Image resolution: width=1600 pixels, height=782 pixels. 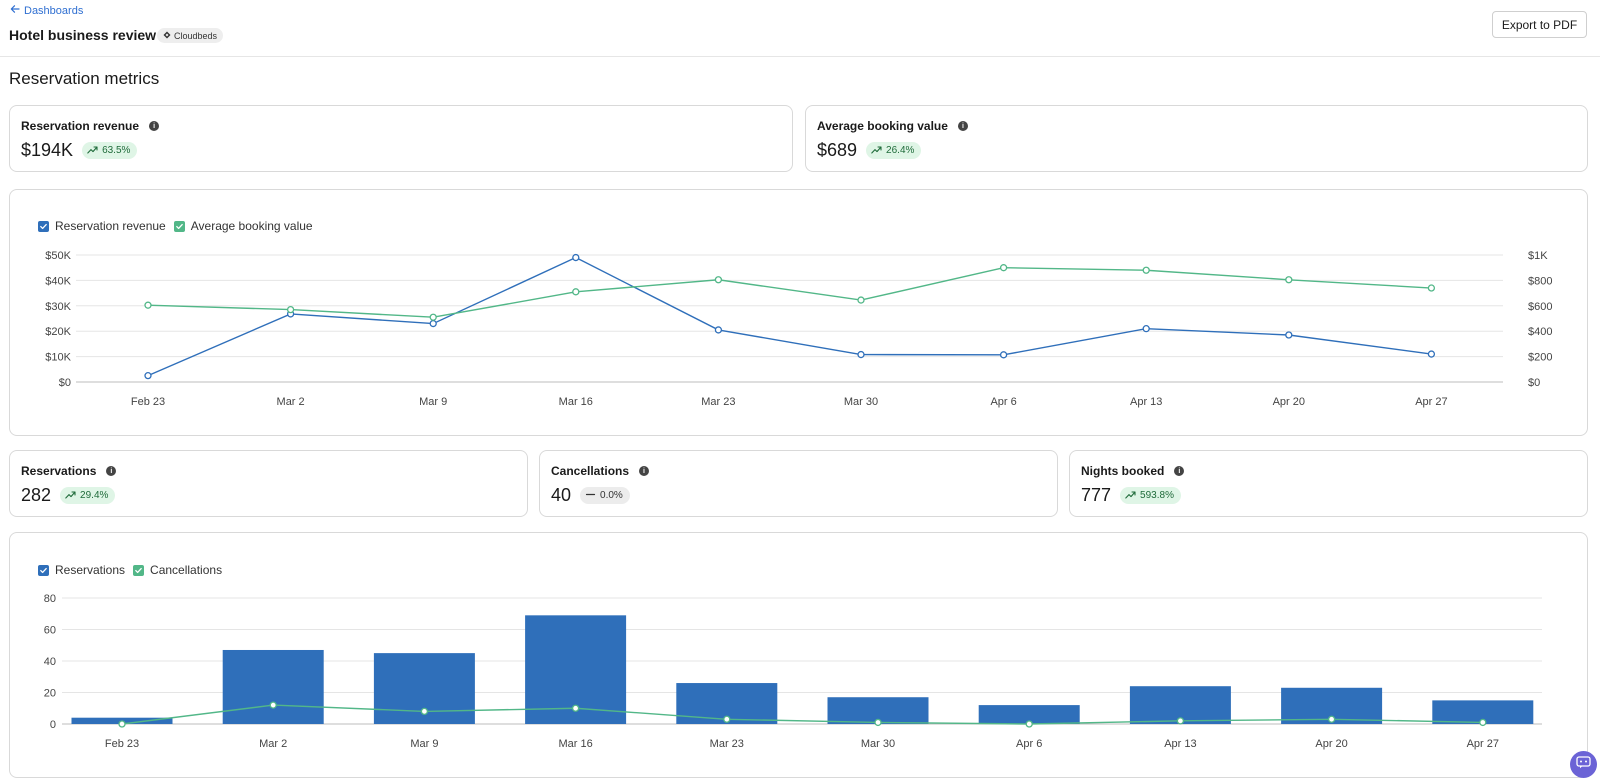 What do you see at coordinates (50, 599) in the screenshot?
I see `y-tick-label: 80` at bounding box center [50, 599].